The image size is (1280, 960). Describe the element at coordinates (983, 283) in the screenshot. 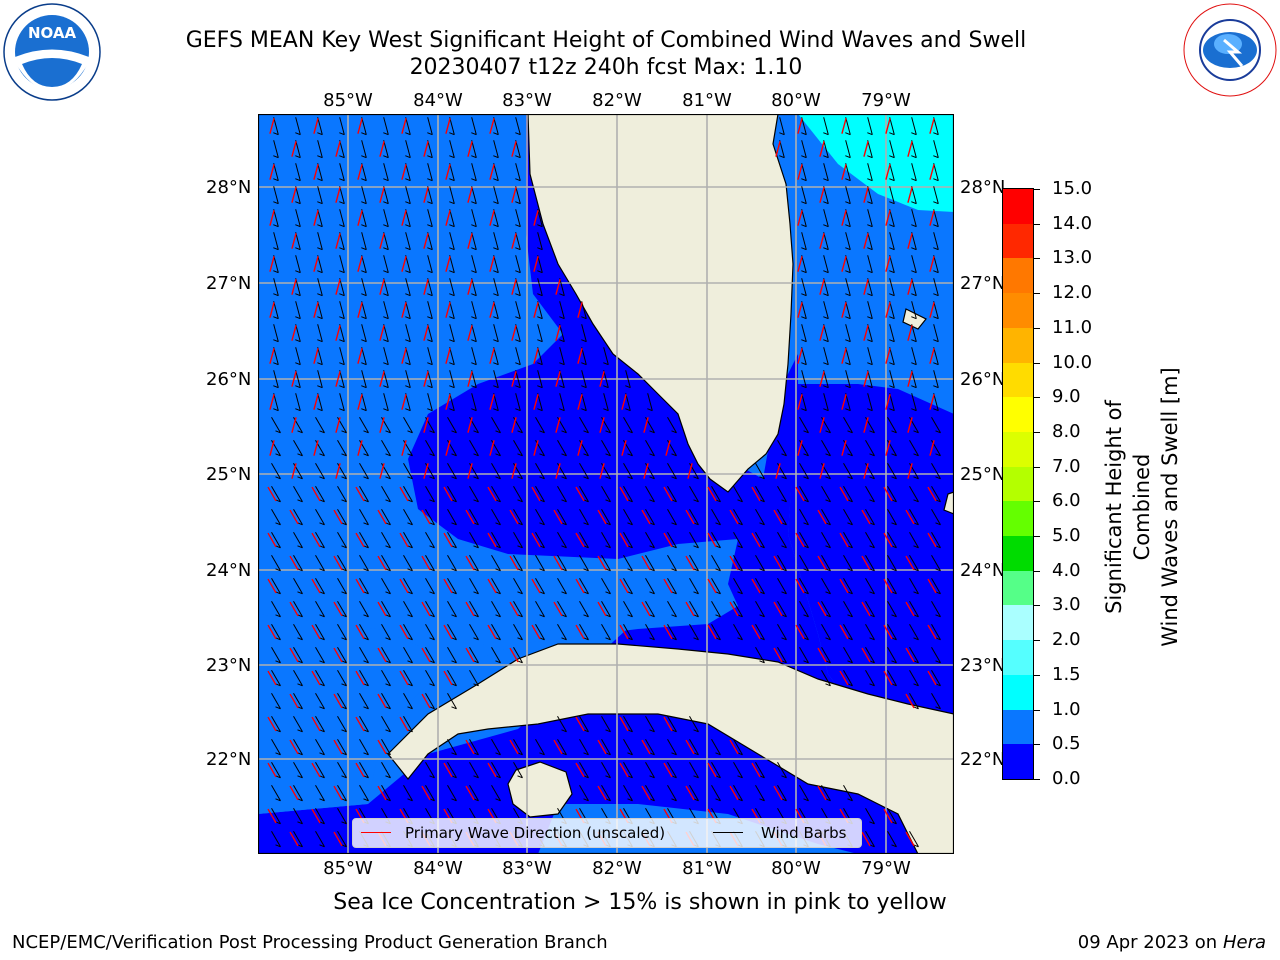

I see `lat-label-right: 27°N` at that location.